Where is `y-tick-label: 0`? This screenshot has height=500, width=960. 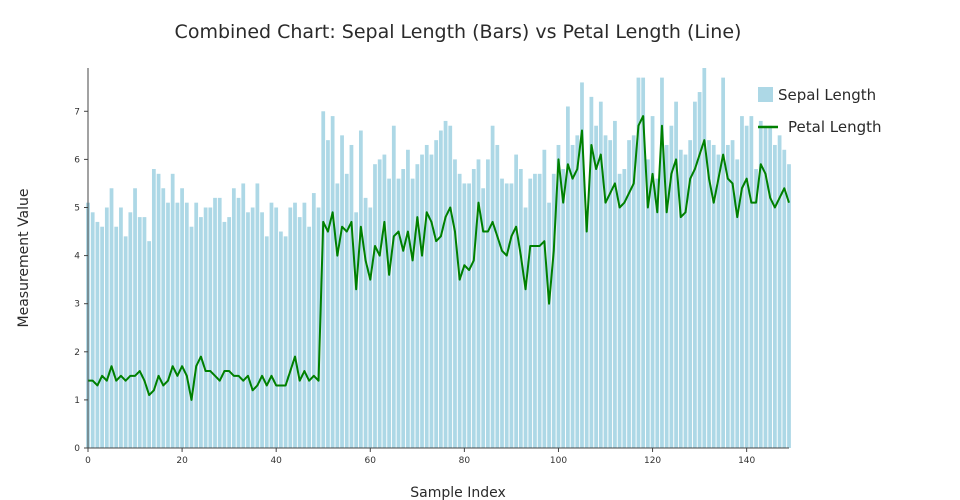 y-tick-label: 0 is located at coordinates (77, 449).